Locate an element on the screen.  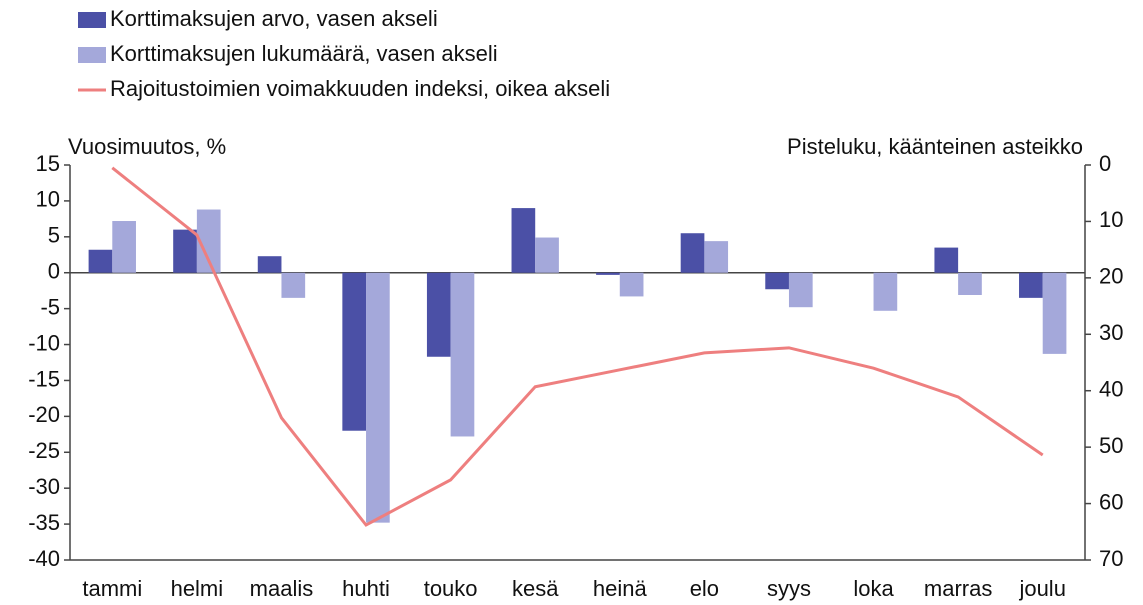
x-tick-label: syys is located at coordinates (789, 588).